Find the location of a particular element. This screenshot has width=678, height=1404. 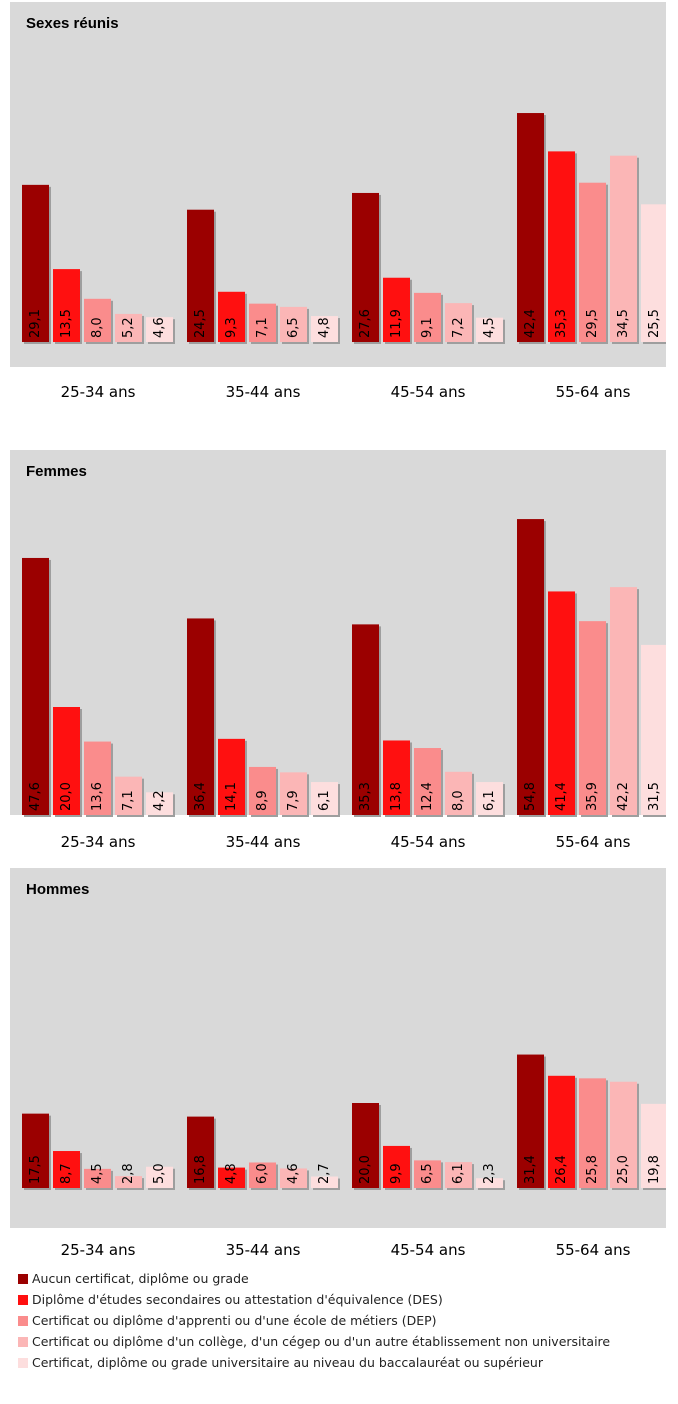

data-label: 42,4 is located at coordinates (530, 323).